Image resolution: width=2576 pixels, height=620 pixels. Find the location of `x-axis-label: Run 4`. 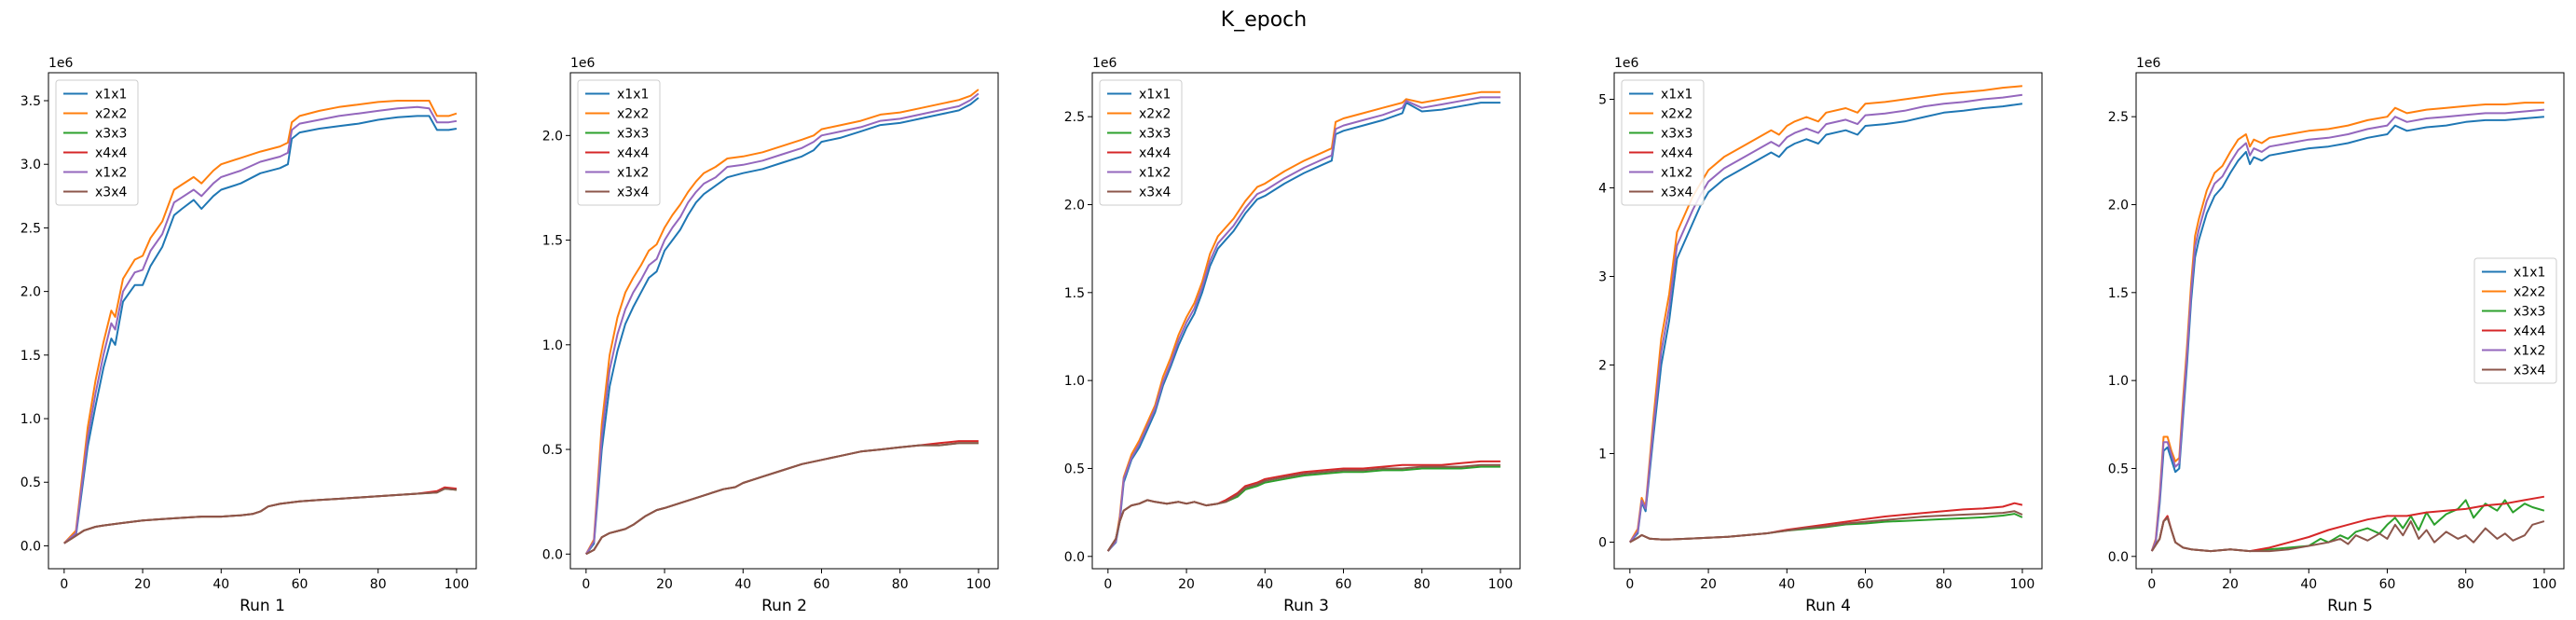

x-axis-label: Run 4 is located at coordinates (1828, 606).